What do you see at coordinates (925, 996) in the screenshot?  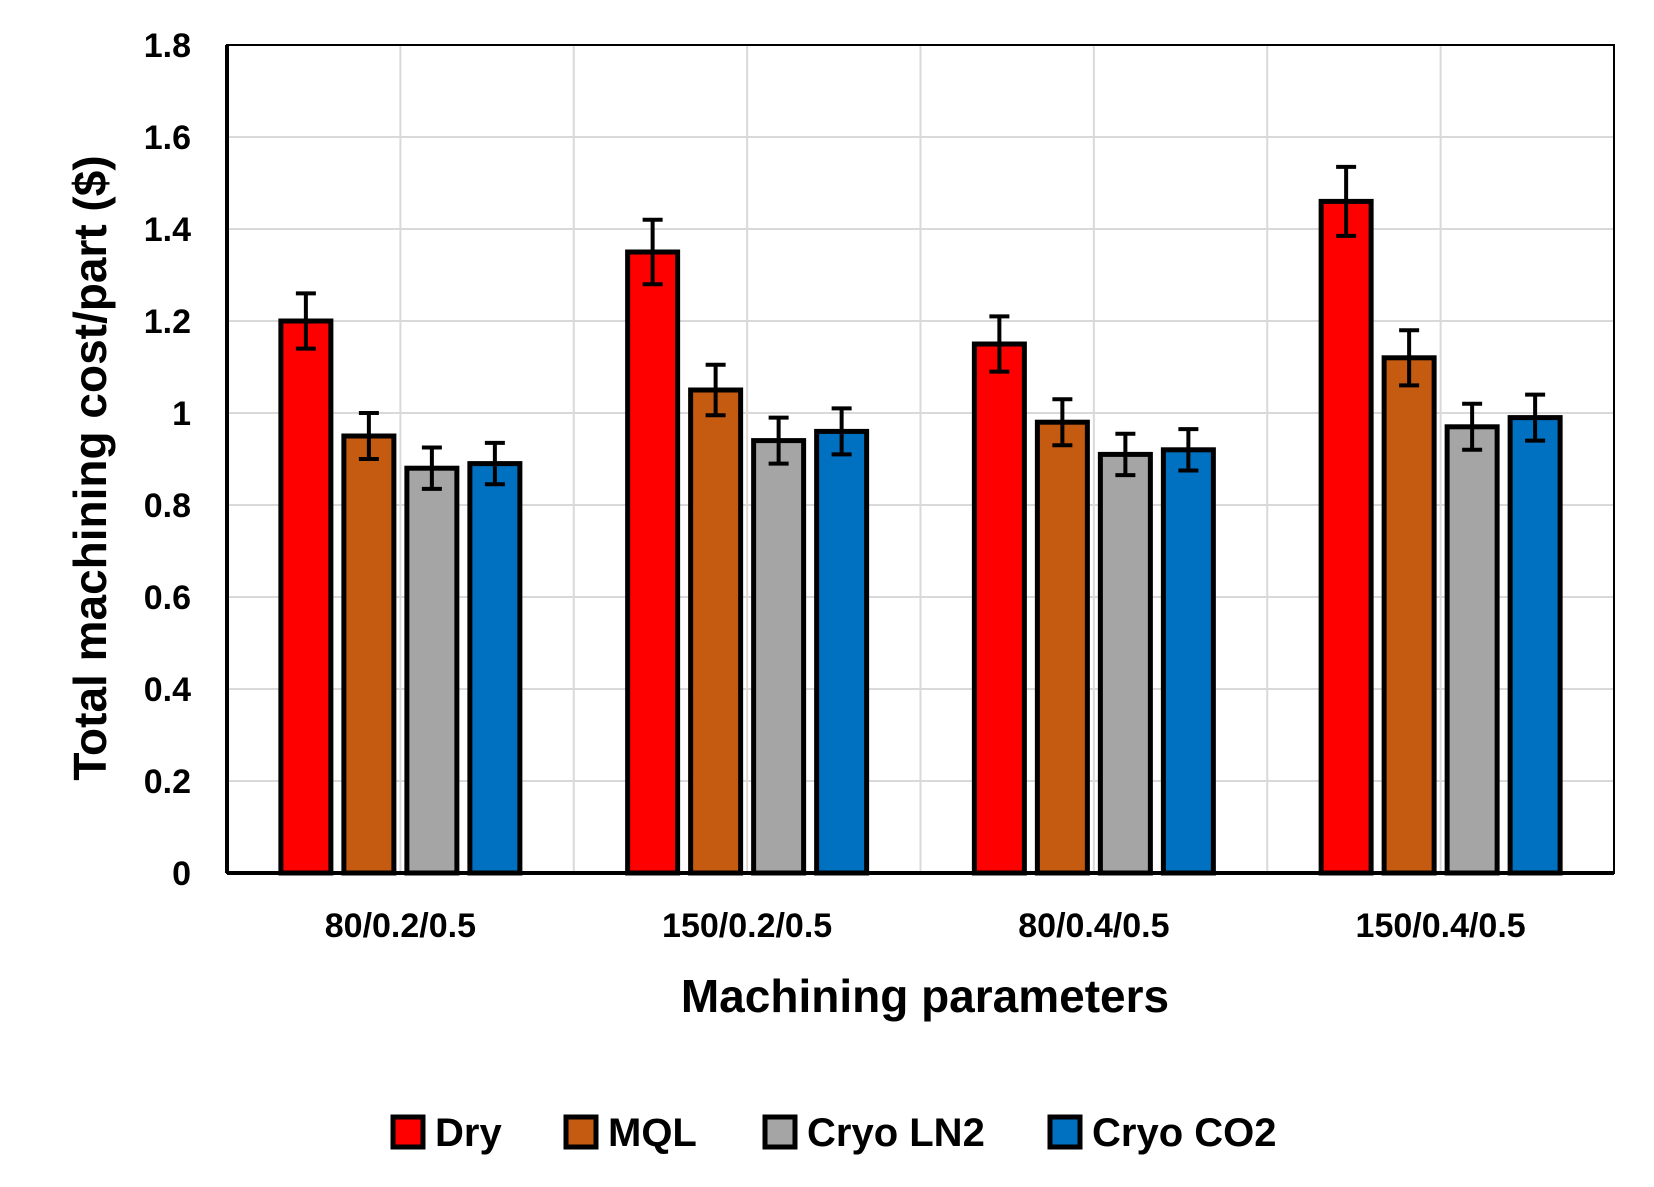 I see `x-axis-title: Machining parameters` at bounding box center [925, 996].